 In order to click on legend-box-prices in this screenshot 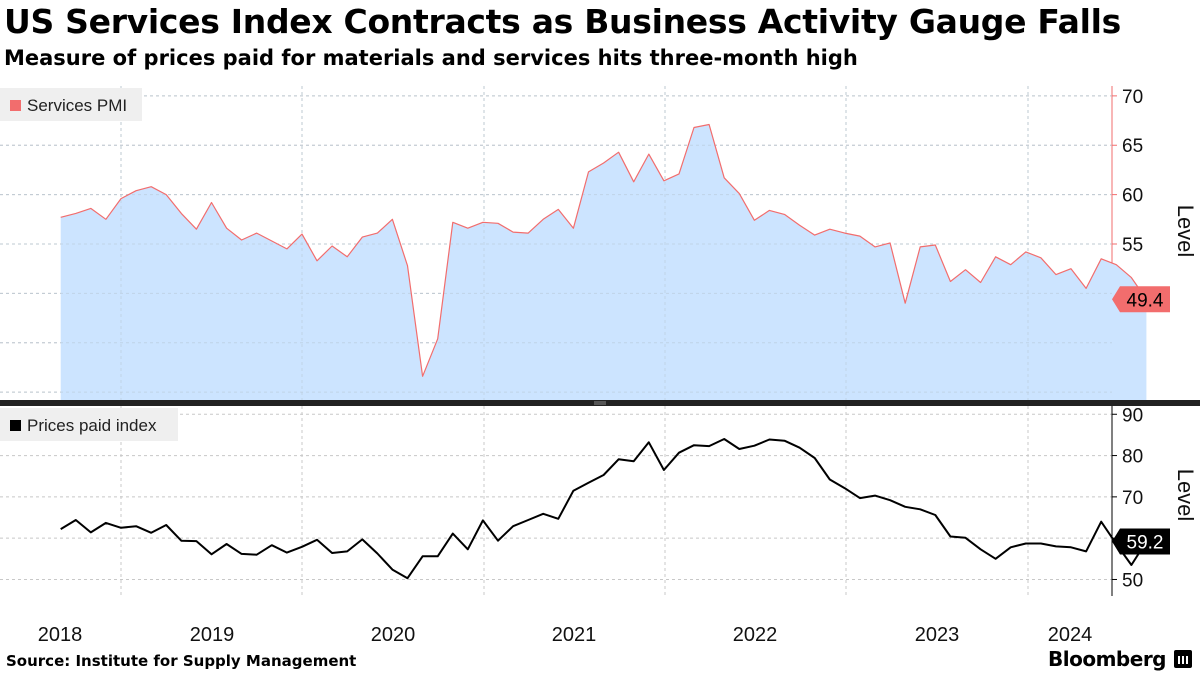, I will do `click(89, 424)`.